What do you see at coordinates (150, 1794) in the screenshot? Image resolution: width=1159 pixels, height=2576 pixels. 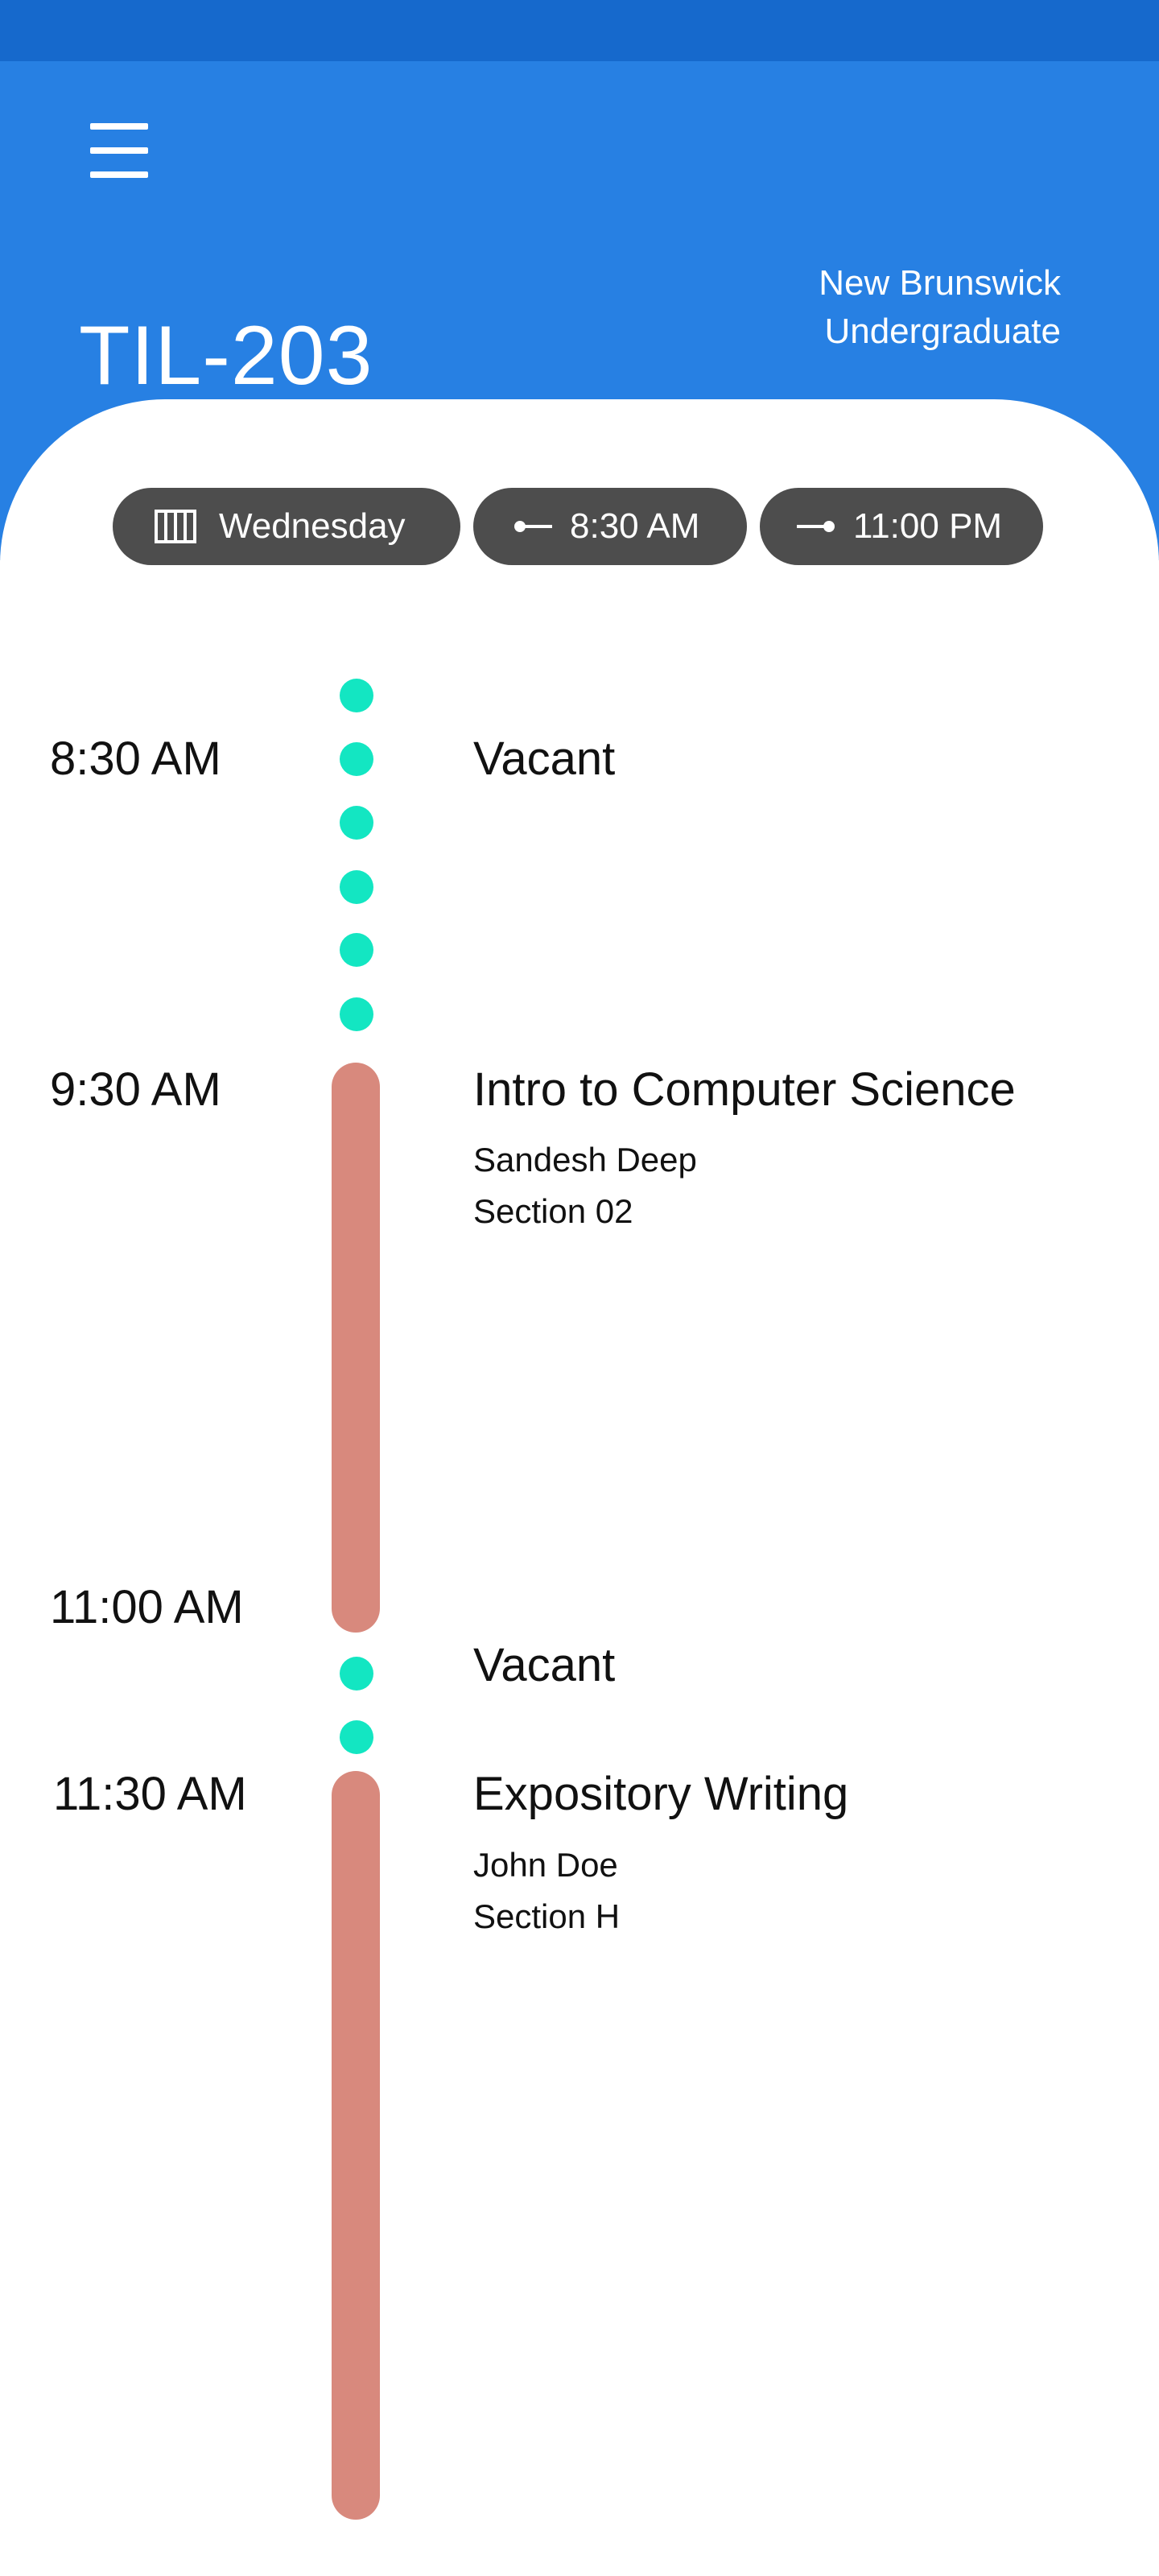 I see `time-label: 11:30 AM` at bounding box center [150, 1794].